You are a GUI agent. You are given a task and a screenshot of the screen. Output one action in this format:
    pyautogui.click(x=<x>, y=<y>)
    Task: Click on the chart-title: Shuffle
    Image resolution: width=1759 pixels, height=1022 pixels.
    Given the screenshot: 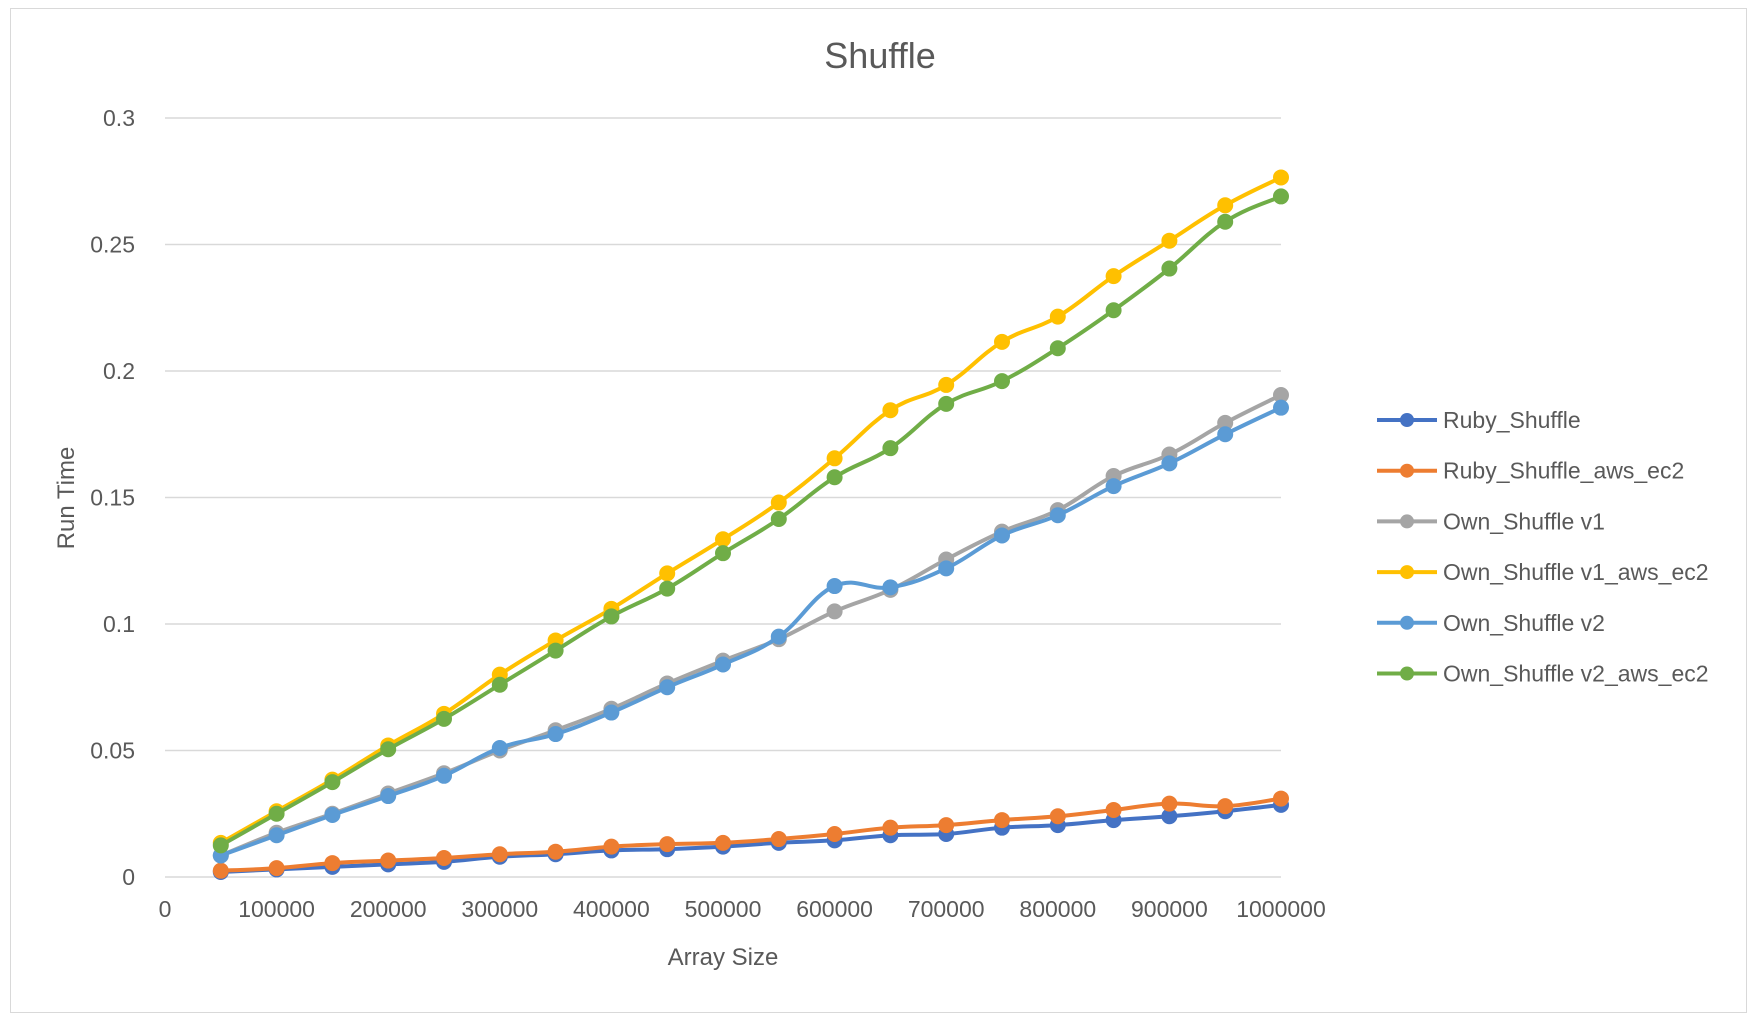 What is the action you would take?
    pyautogui.click(x=879, y=55)
    